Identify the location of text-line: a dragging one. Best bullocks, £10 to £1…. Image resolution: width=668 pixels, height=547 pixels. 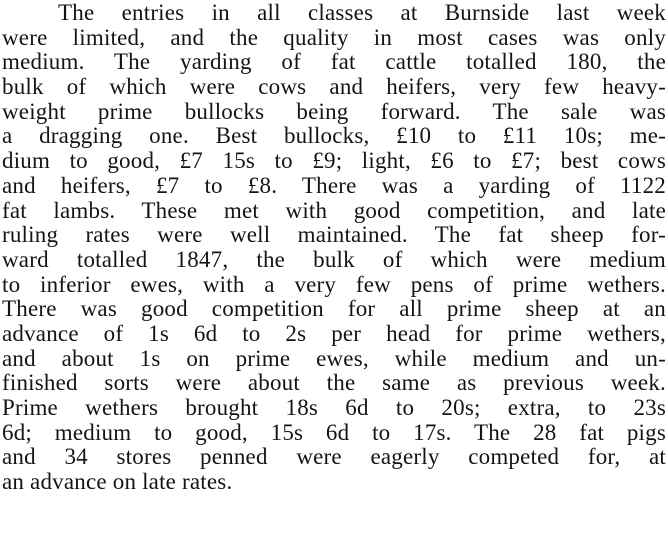
(334, 136).